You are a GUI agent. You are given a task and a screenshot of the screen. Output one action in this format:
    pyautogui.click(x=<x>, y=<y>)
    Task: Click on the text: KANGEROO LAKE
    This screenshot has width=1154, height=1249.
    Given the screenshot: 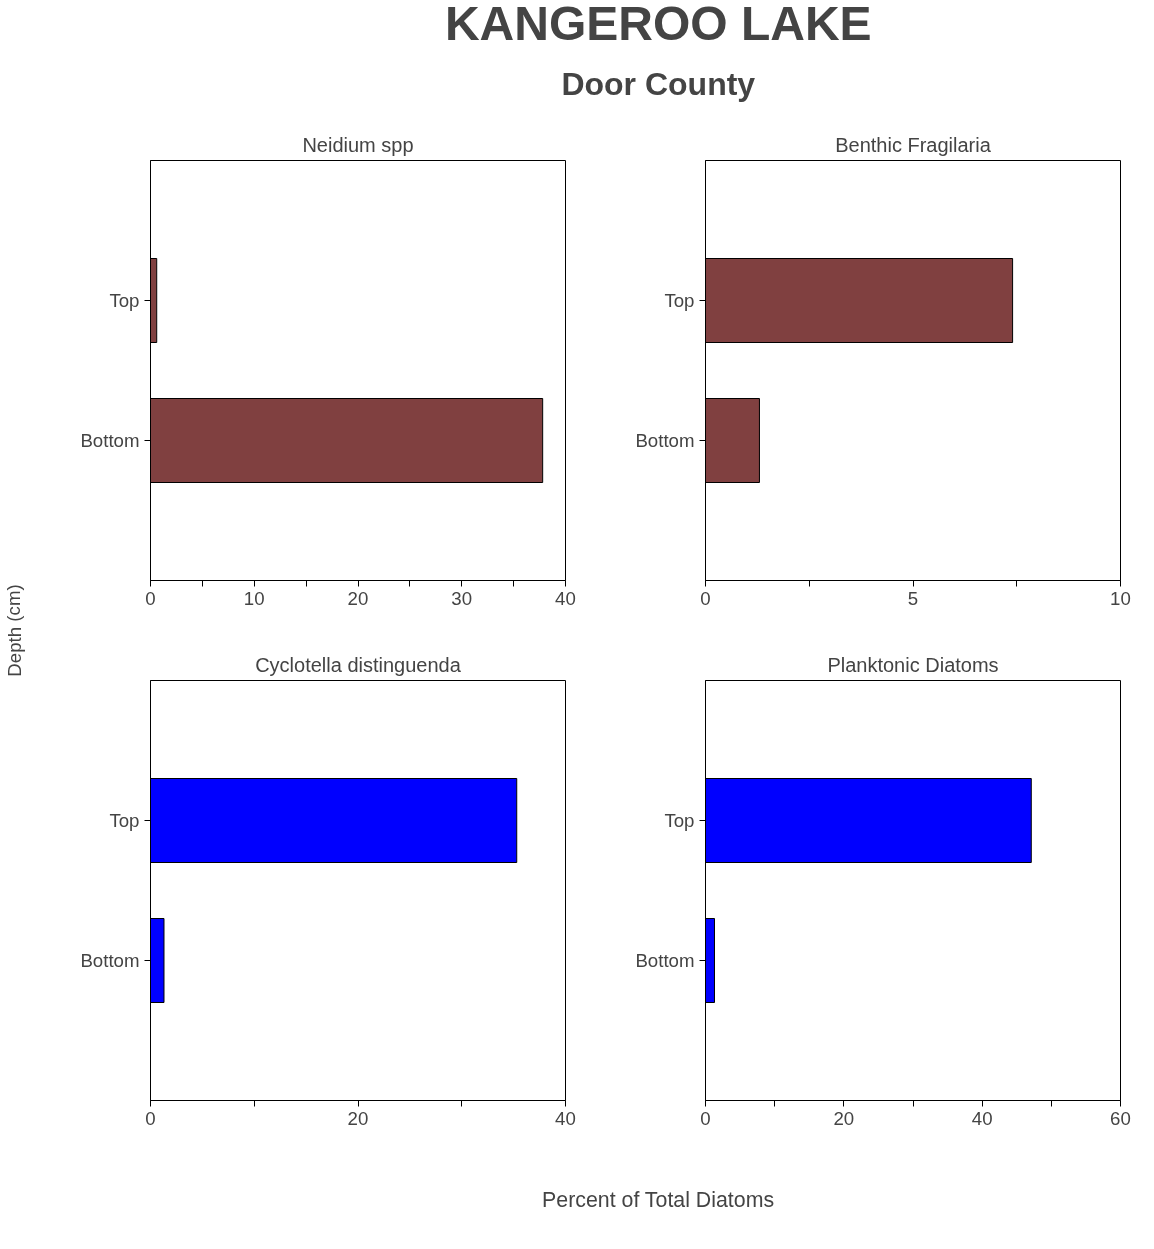 What is the action you would take?
    pyautogui.click(x=658, y=25)
    